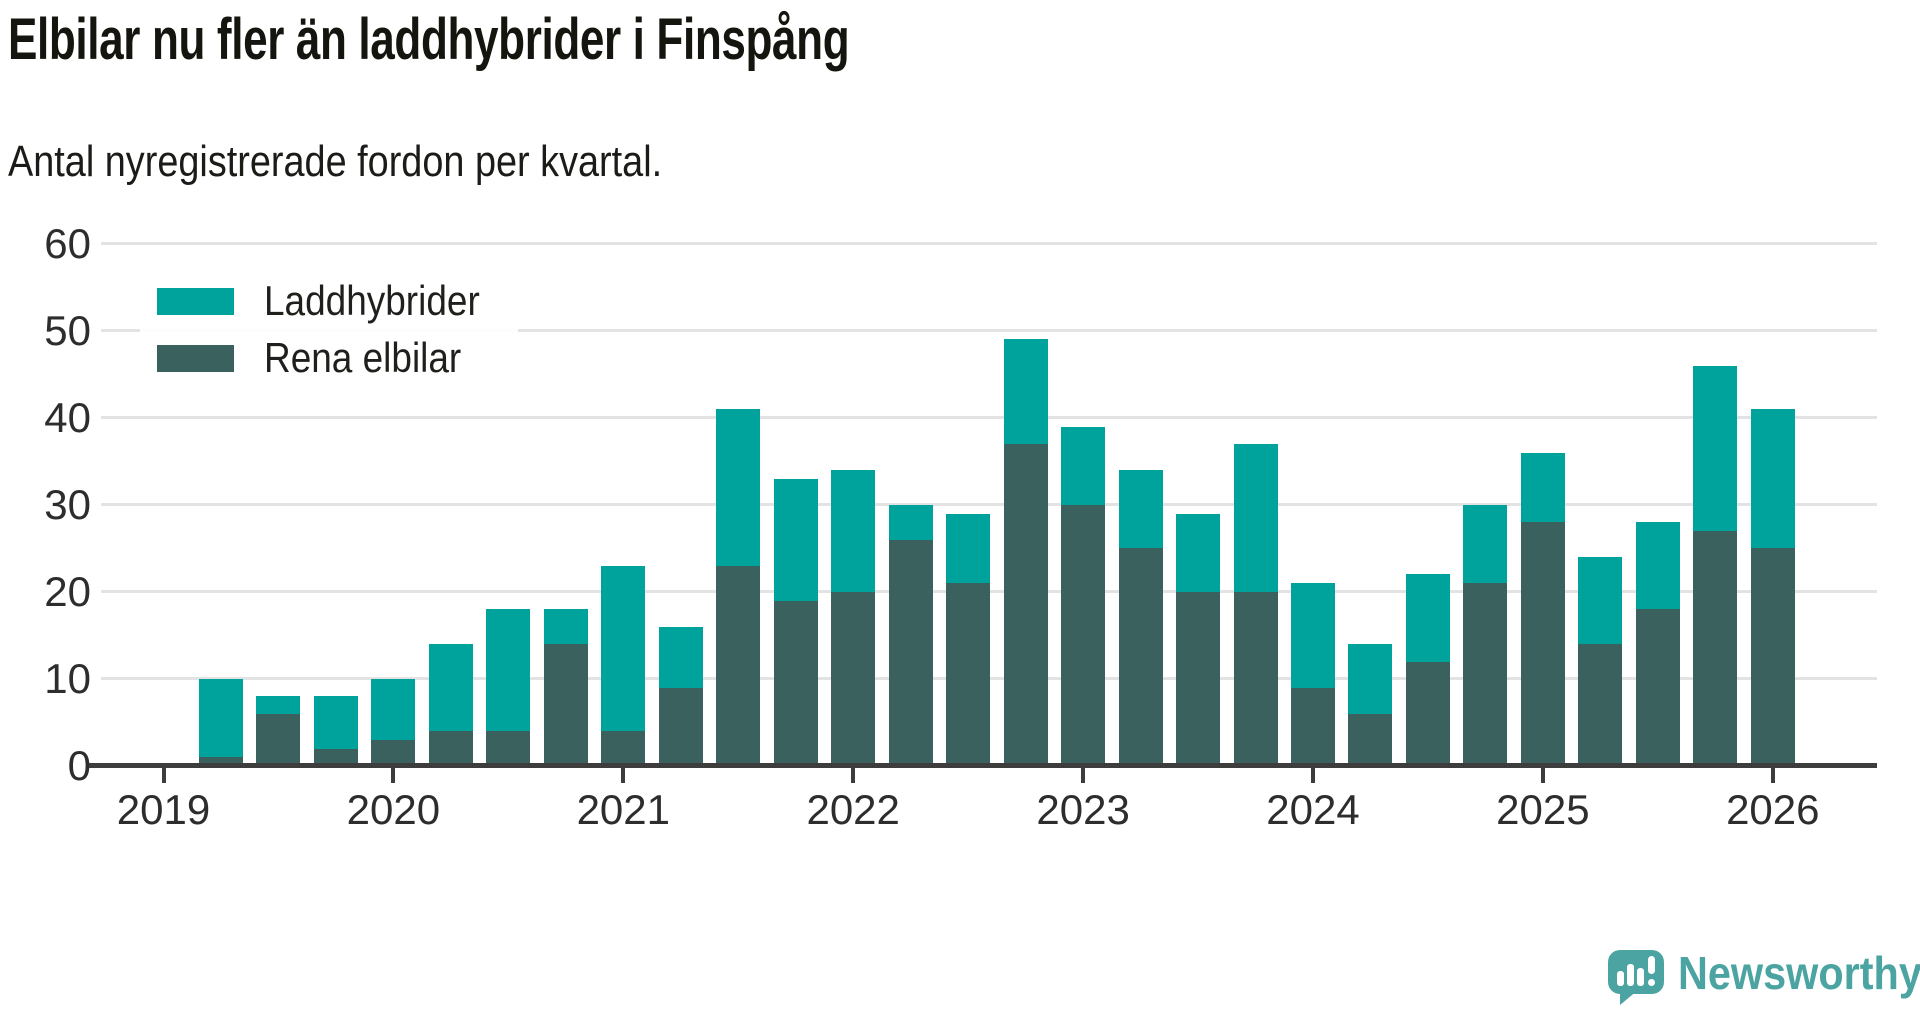 Image resolution: width=1920 pixels, height=1010 pixels. Describe the element at coordinates (1370, 739) in the screenshot. I see `bar-segment-rena-elbilar-2024-Q2` at that location.